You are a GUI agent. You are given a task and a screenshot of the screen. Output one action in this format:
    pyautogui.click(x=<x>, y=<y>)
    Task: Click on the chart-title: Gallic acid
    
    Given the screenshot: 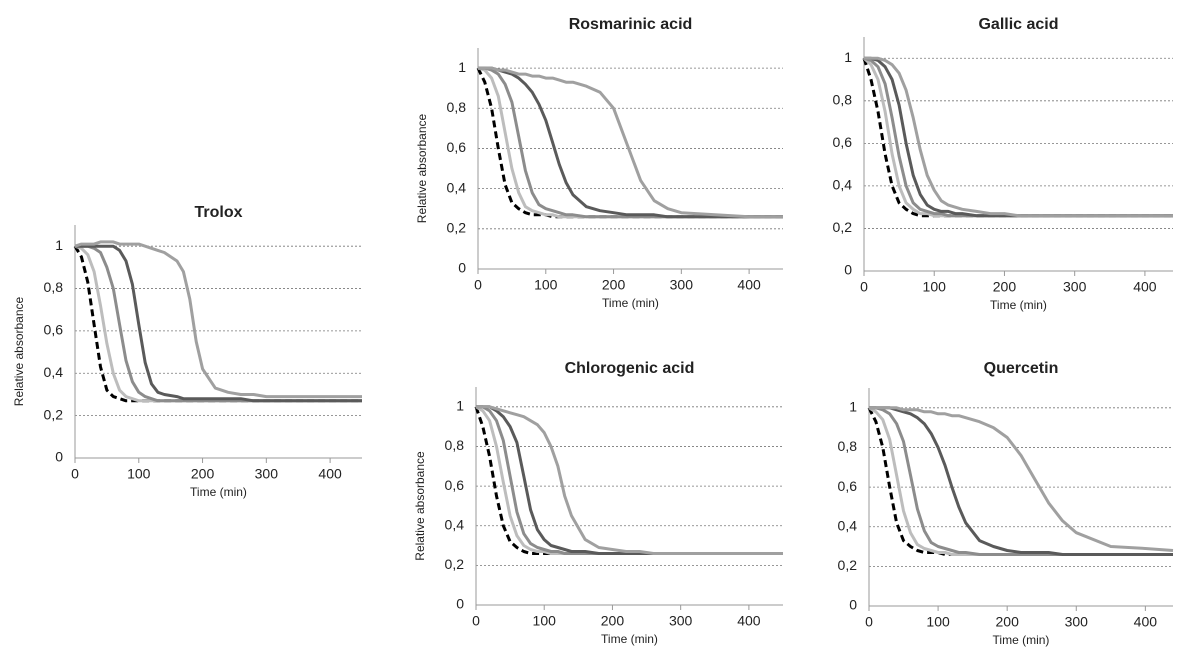 What is the action you would take?
    pyautogui.click(x=1018, y=24)
    